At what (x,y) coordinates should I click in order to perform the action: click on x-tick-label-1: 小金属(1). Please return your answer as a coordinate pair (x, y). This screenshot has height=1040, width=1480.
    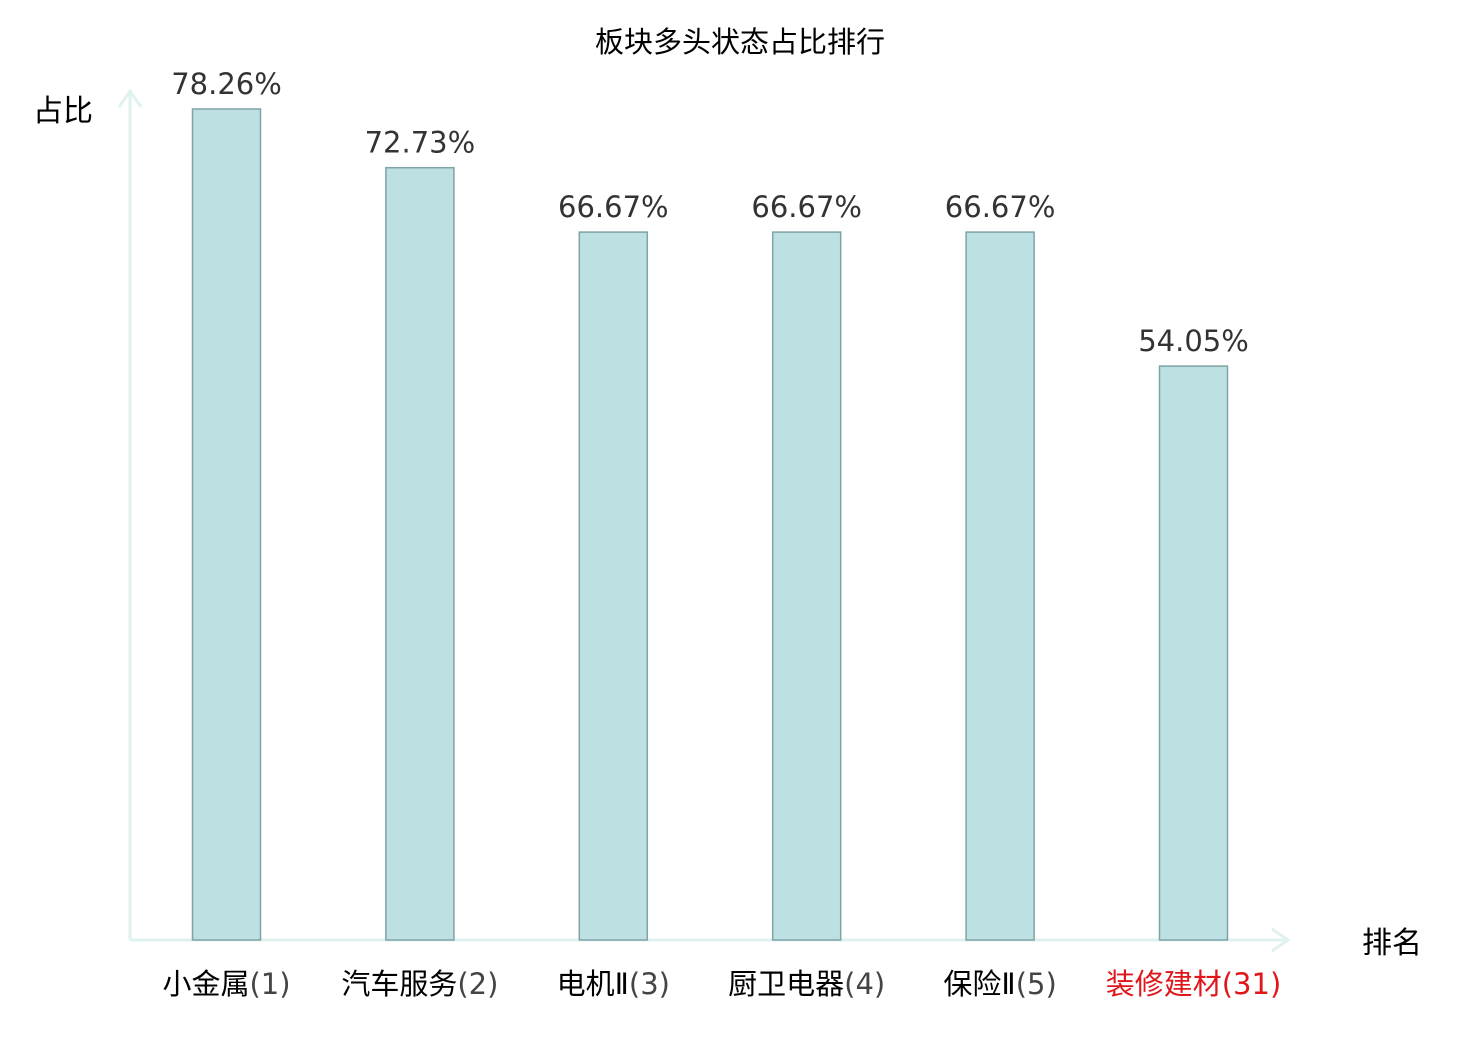
    Looking at the image, I should click on (226, 984).